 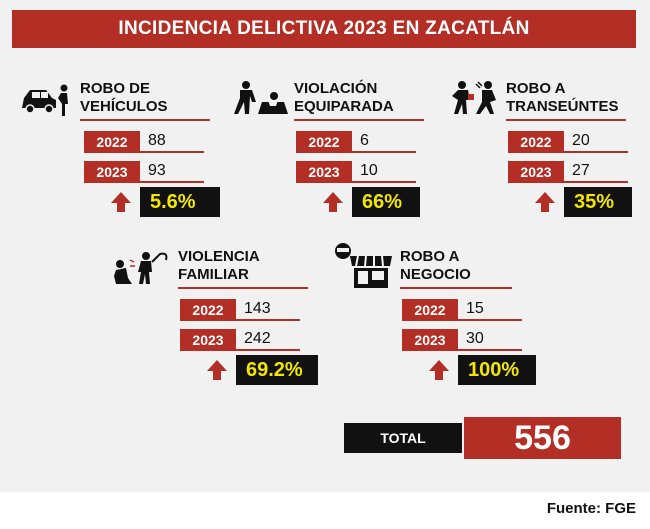 I want to click on category-title: ROBO A NEGOCIO, so click(x=456, y=268).